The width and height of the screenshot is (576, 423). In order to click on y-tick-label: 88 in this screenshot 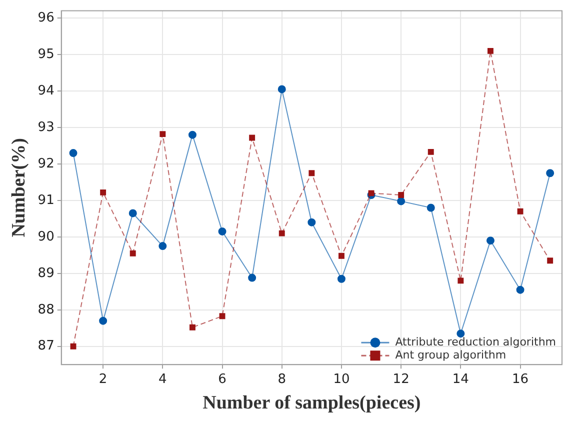, I will do `click(46, 310)`.